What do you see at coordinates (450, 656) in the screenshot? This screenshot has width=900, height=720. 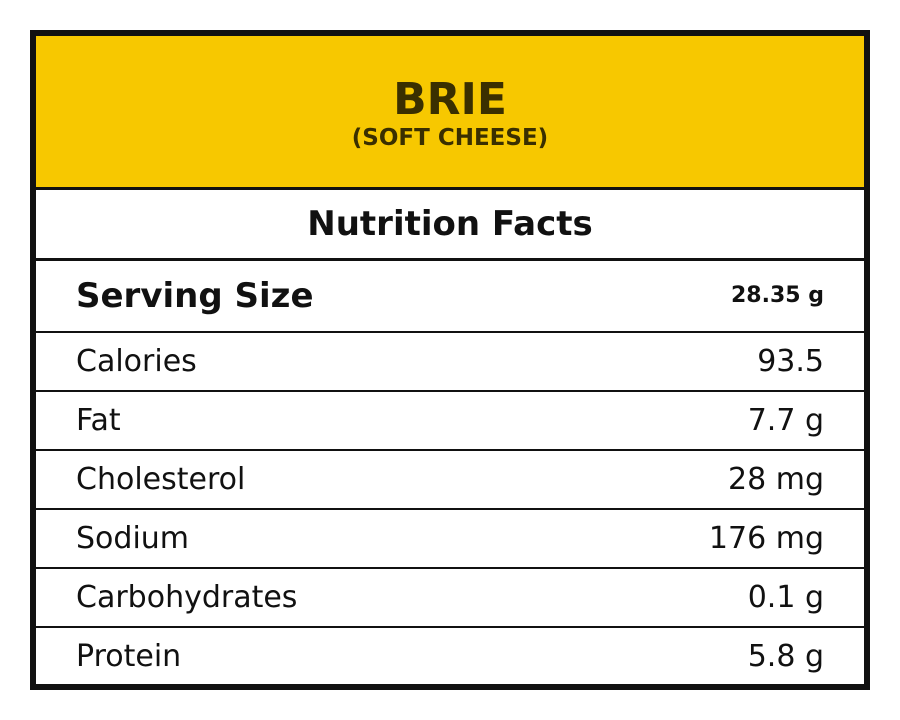 I see `nutrient-row: Protein 5.8 g` at bounding box center [450, 656].